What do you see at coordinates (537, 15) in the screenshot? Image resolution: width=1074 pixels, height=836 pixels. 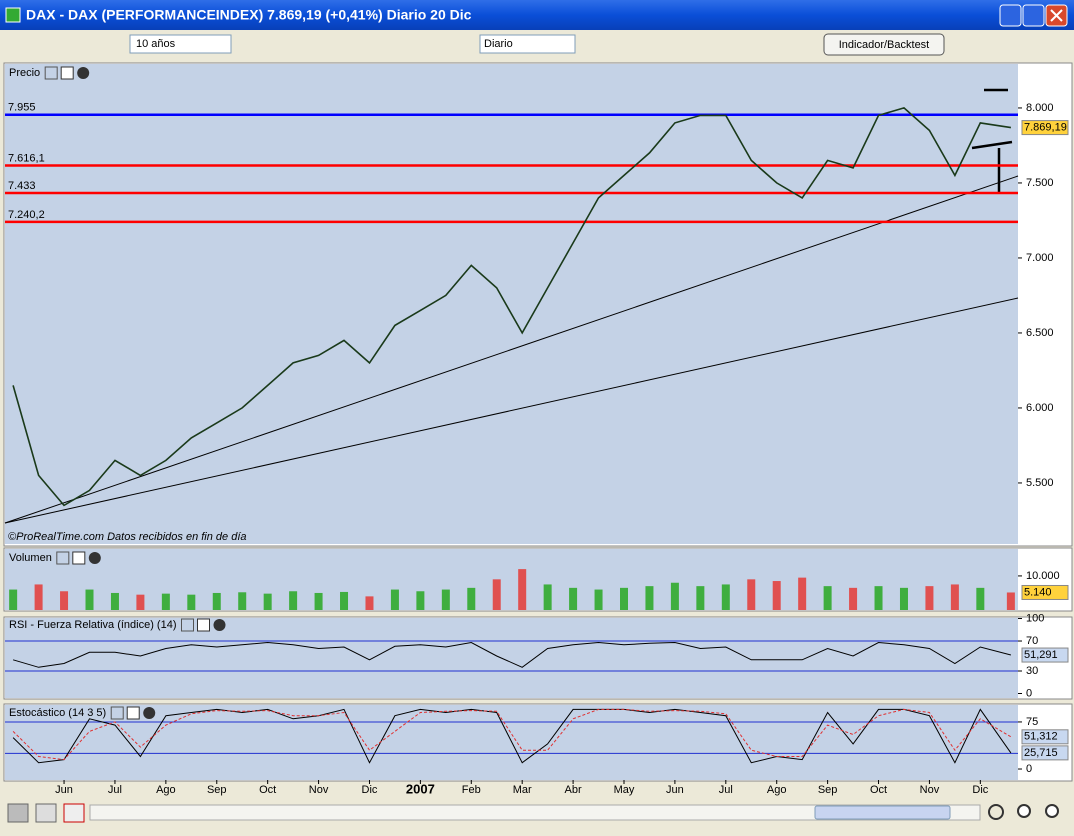 I see `title-bar` at bounding box center [537, 15].